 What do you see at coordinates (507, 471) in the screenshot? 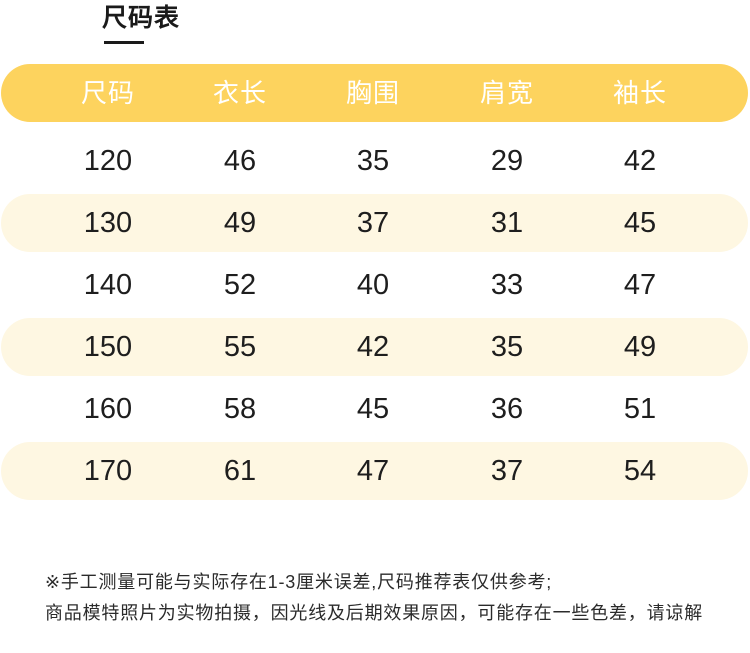
I see `table-cell-shoulder: 37` at bounding box center [507, 471].